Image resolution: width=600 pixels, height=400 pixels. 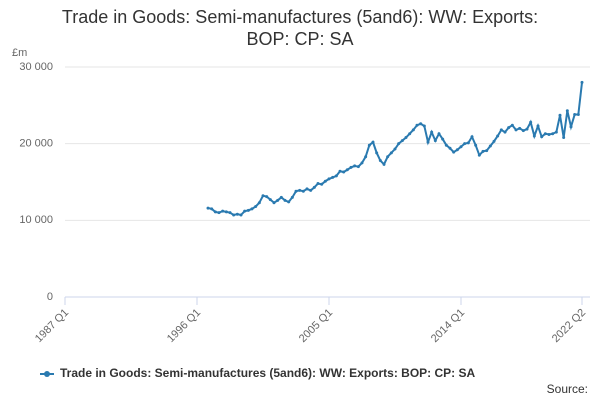 I want to click on legend-marker, so click(x=47, y=374).